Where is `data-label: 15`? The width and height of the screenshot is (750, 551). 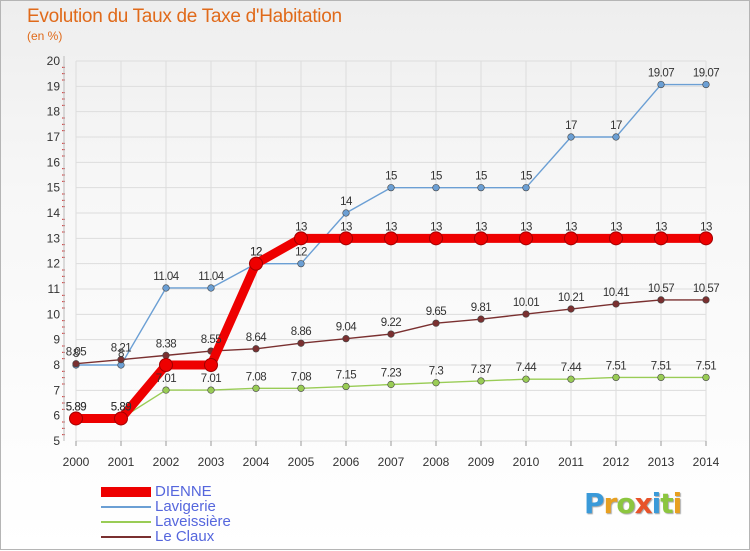 data-label: 15 is located at coordinates (391, 177).